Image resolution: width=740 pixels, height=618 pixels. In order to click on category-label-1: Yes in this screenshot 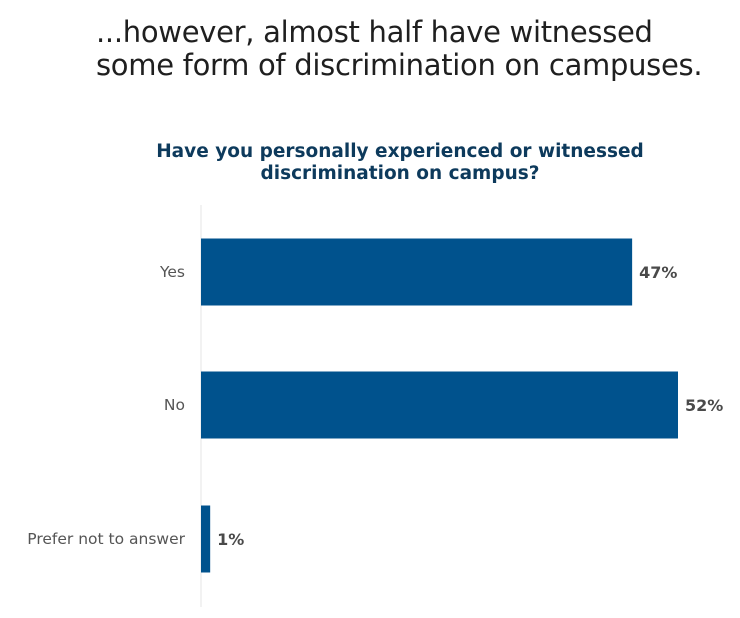, I will do `click(172, 272)`.